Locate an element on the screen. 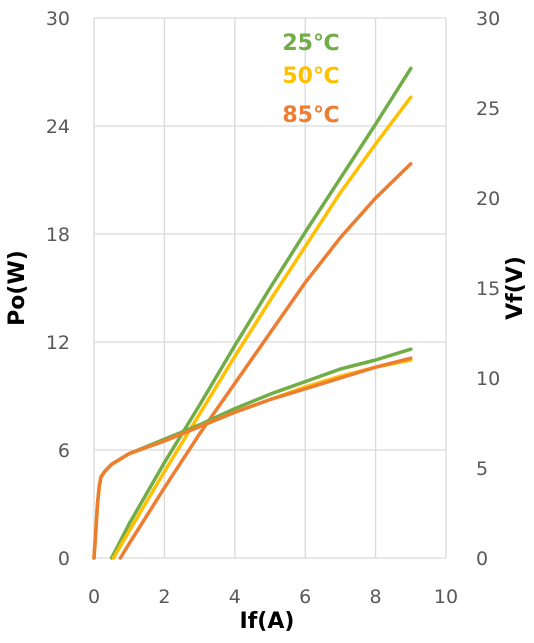  legend-entry-50c: 50℃ is located at coordinates (310, 76).